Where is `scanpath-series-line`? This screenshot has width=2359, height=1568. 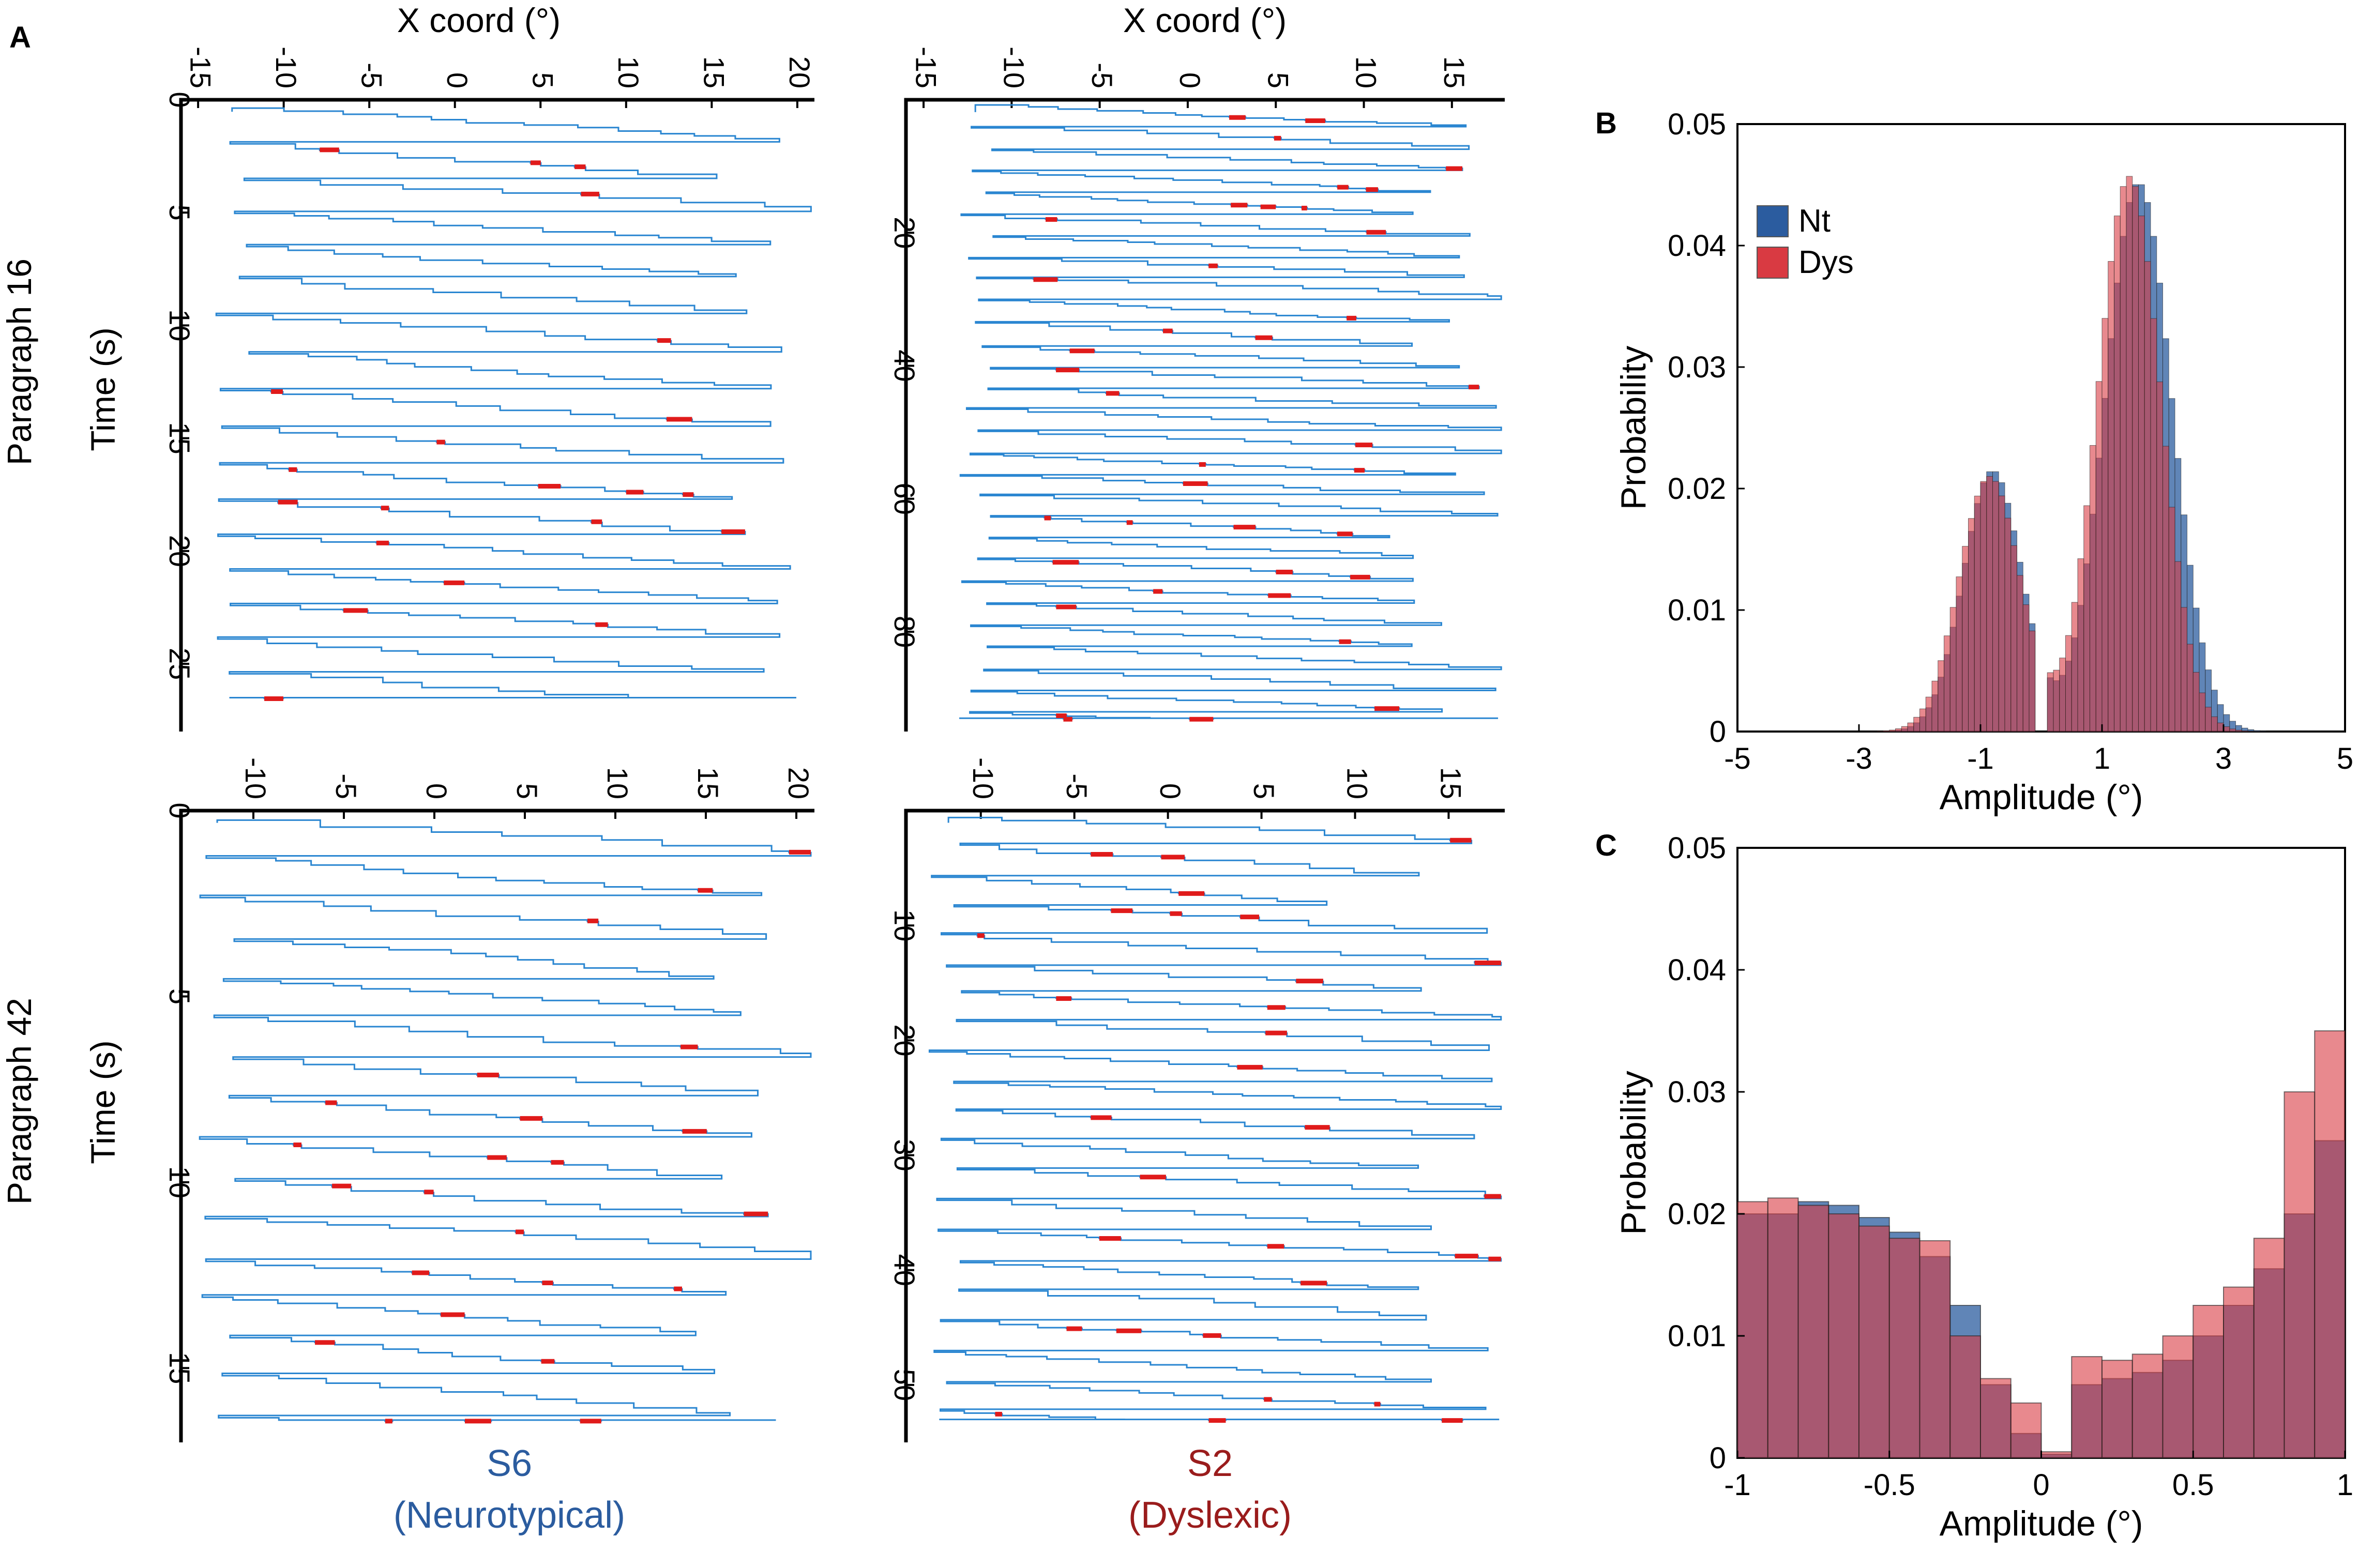
scanpath-series-line is located at coordinates (505, 1120).